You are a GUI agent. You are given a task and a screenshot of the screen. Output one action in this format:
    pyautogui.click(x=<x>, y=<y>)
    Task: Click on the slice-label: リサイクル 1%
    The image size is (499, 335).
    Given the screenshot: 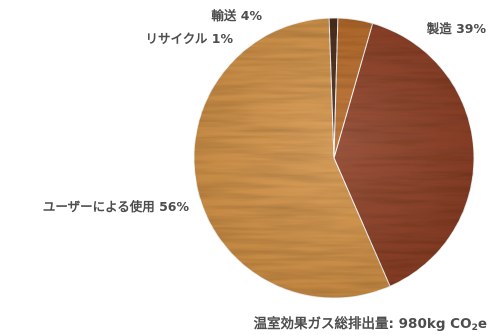 What is the action you would take?
    pyautogui.click(x=190, y=38)
    